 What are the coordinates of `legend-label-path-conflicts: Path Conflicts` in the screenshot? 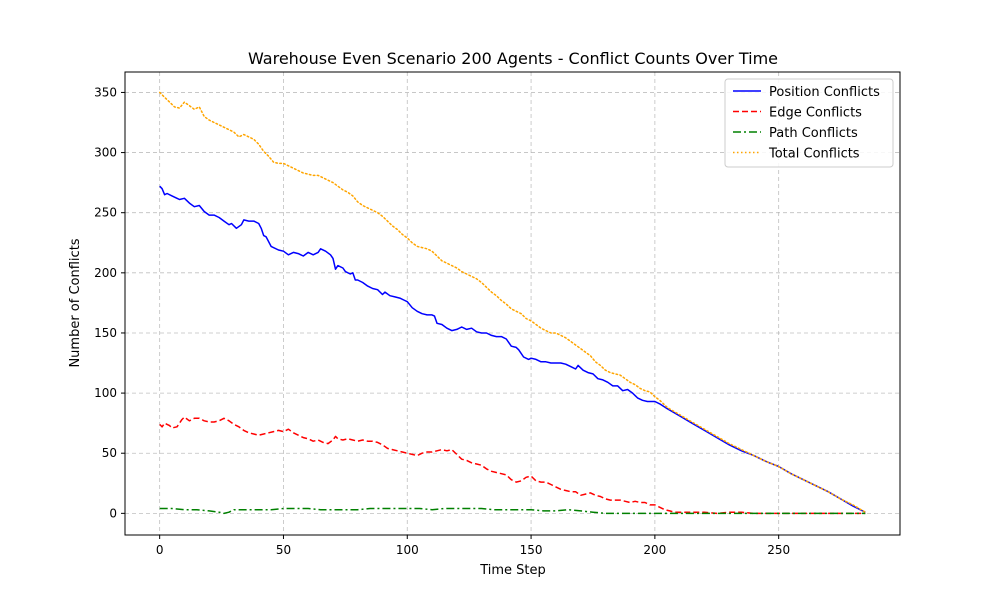 It's located at (813, 133).